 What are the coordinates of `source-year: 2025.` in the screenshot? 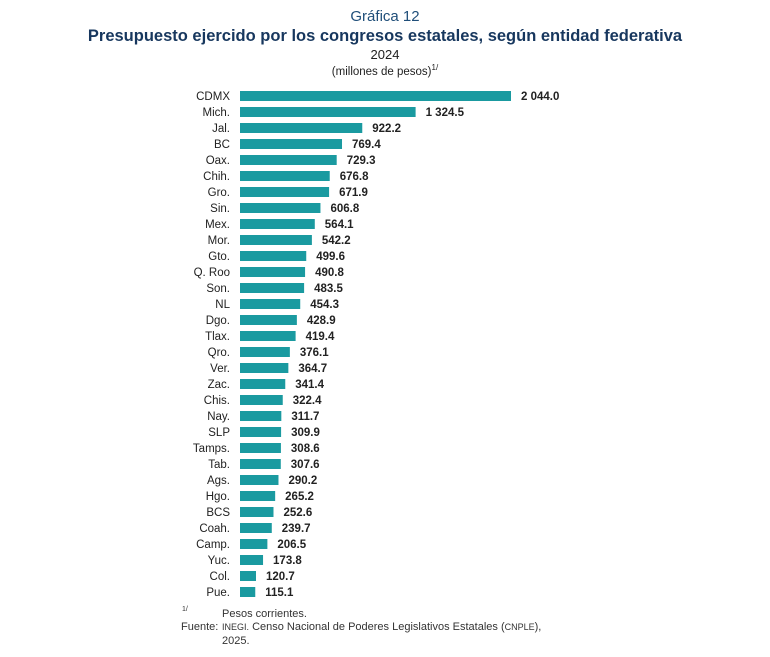 It's located at (236, 641).